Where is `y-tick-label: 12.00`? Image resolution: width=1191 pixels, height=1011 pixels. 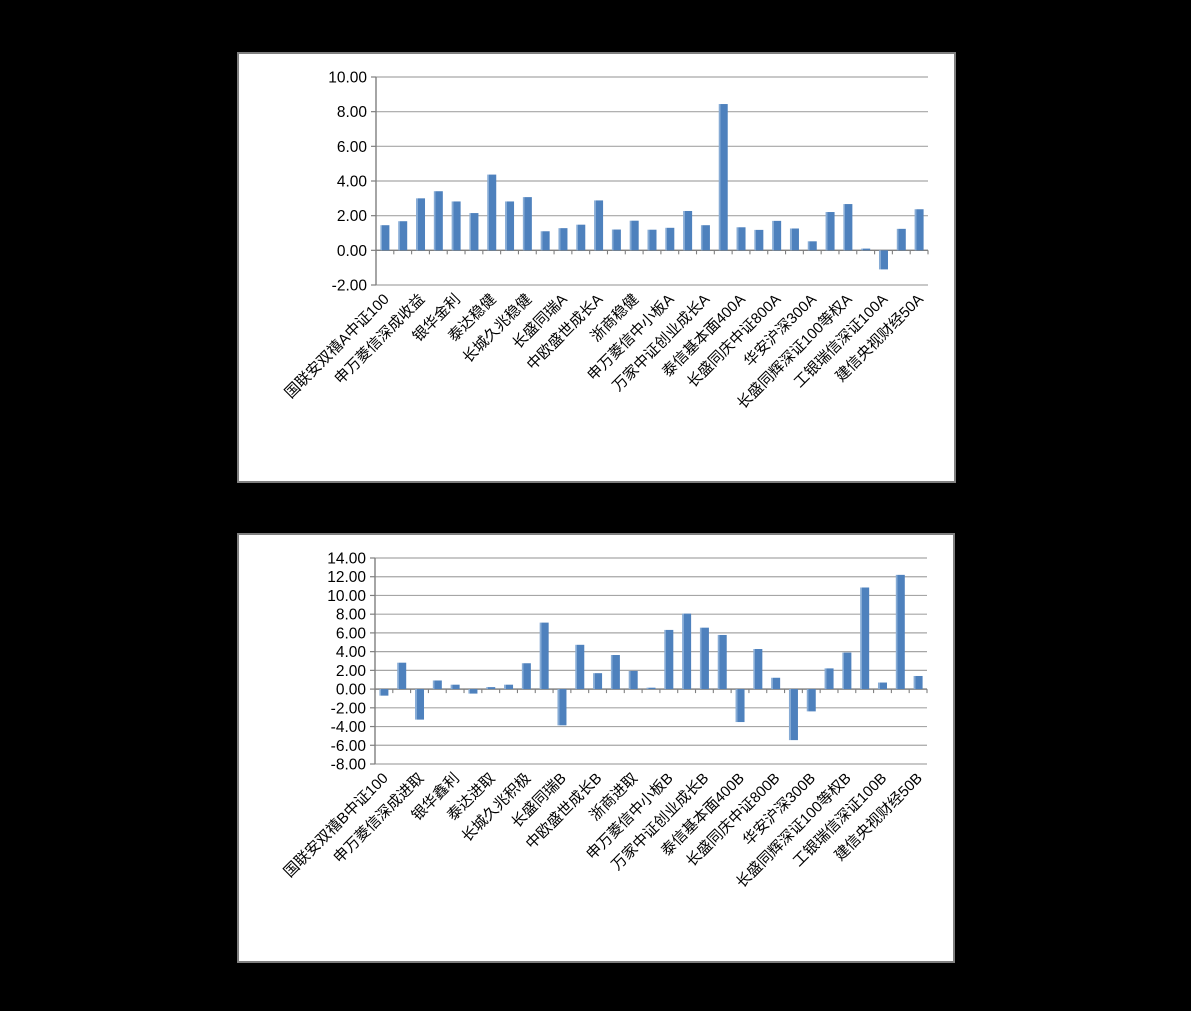
y-tick-label: 12.00 is located at coordinates (346, 577).